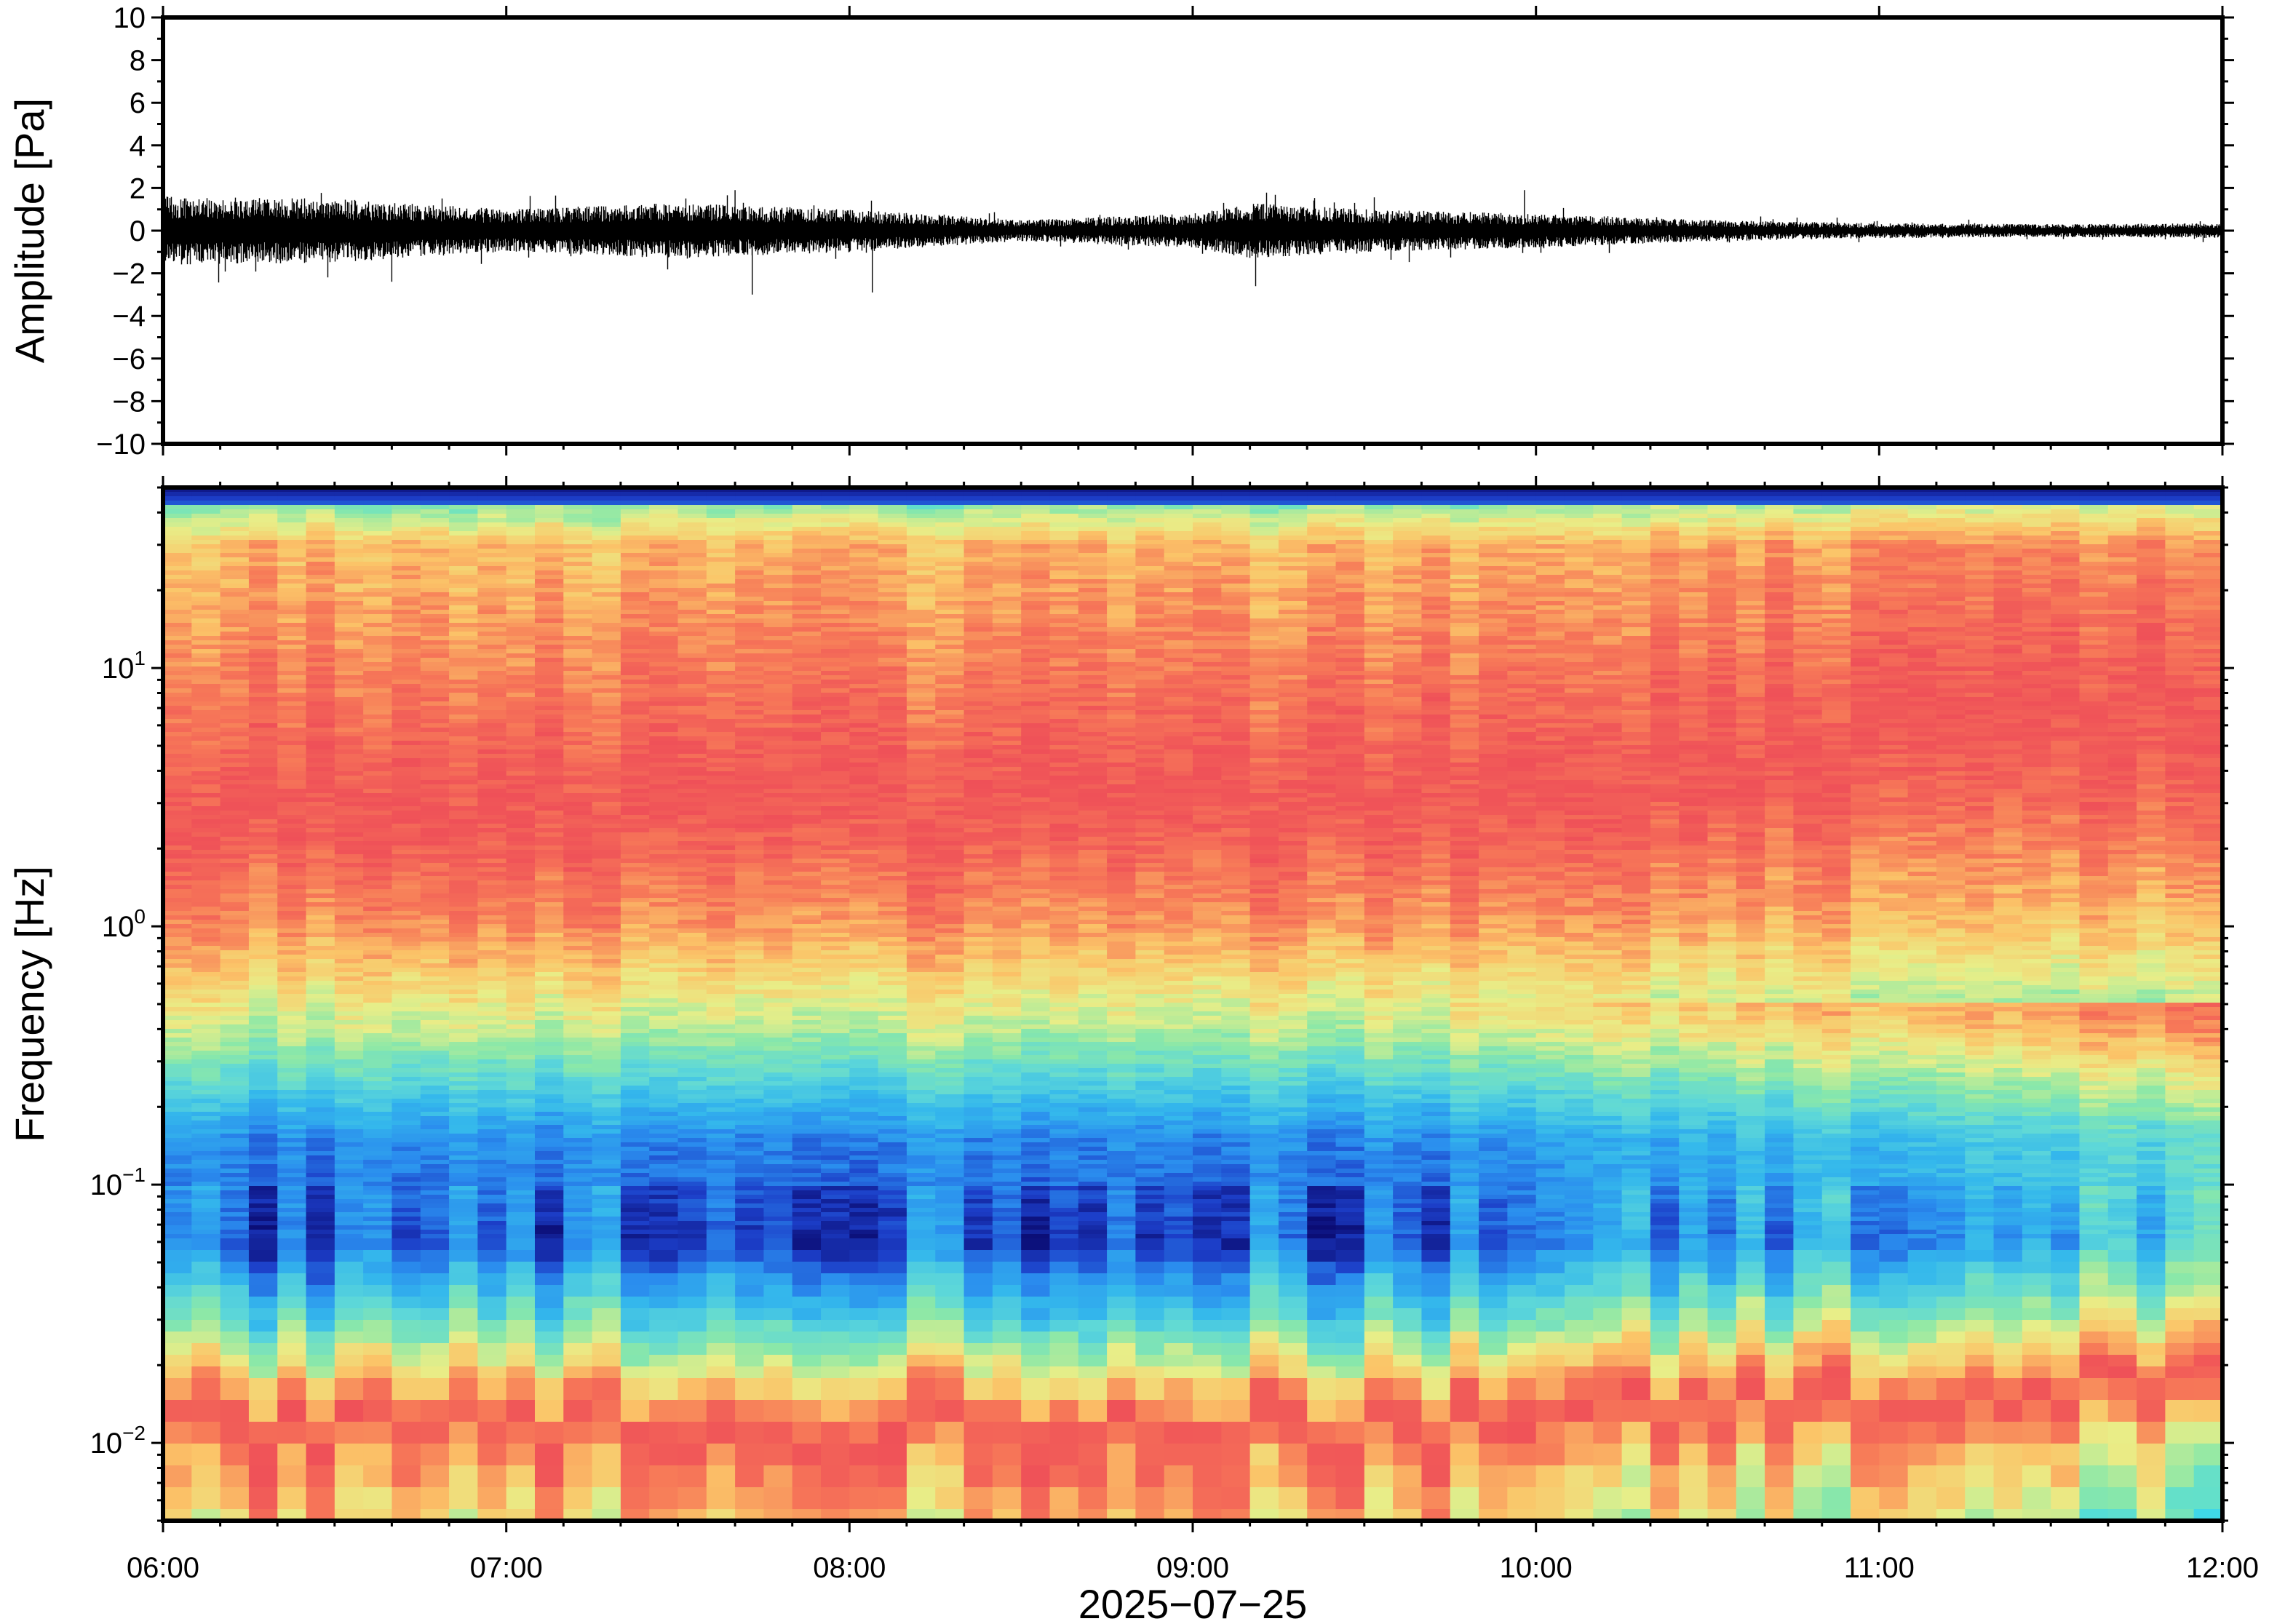  What do you see at coordinates (121, 445) in the screenshot?
I see `waveform-y-tick-label: −10` at bounding box center [121, 445].